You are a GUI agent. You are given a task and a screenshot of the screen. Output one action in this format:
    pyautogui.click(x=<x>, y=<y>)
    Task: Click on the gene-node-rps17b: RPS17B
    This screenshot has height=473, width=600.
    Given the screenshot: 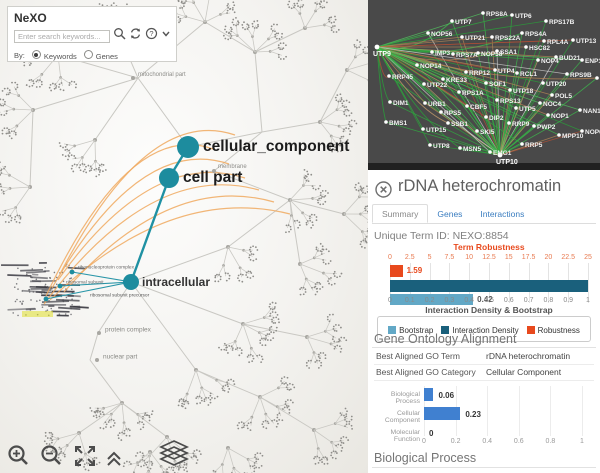 What is the action you would take?
    pyautogui.click(x=562, y=22)
    